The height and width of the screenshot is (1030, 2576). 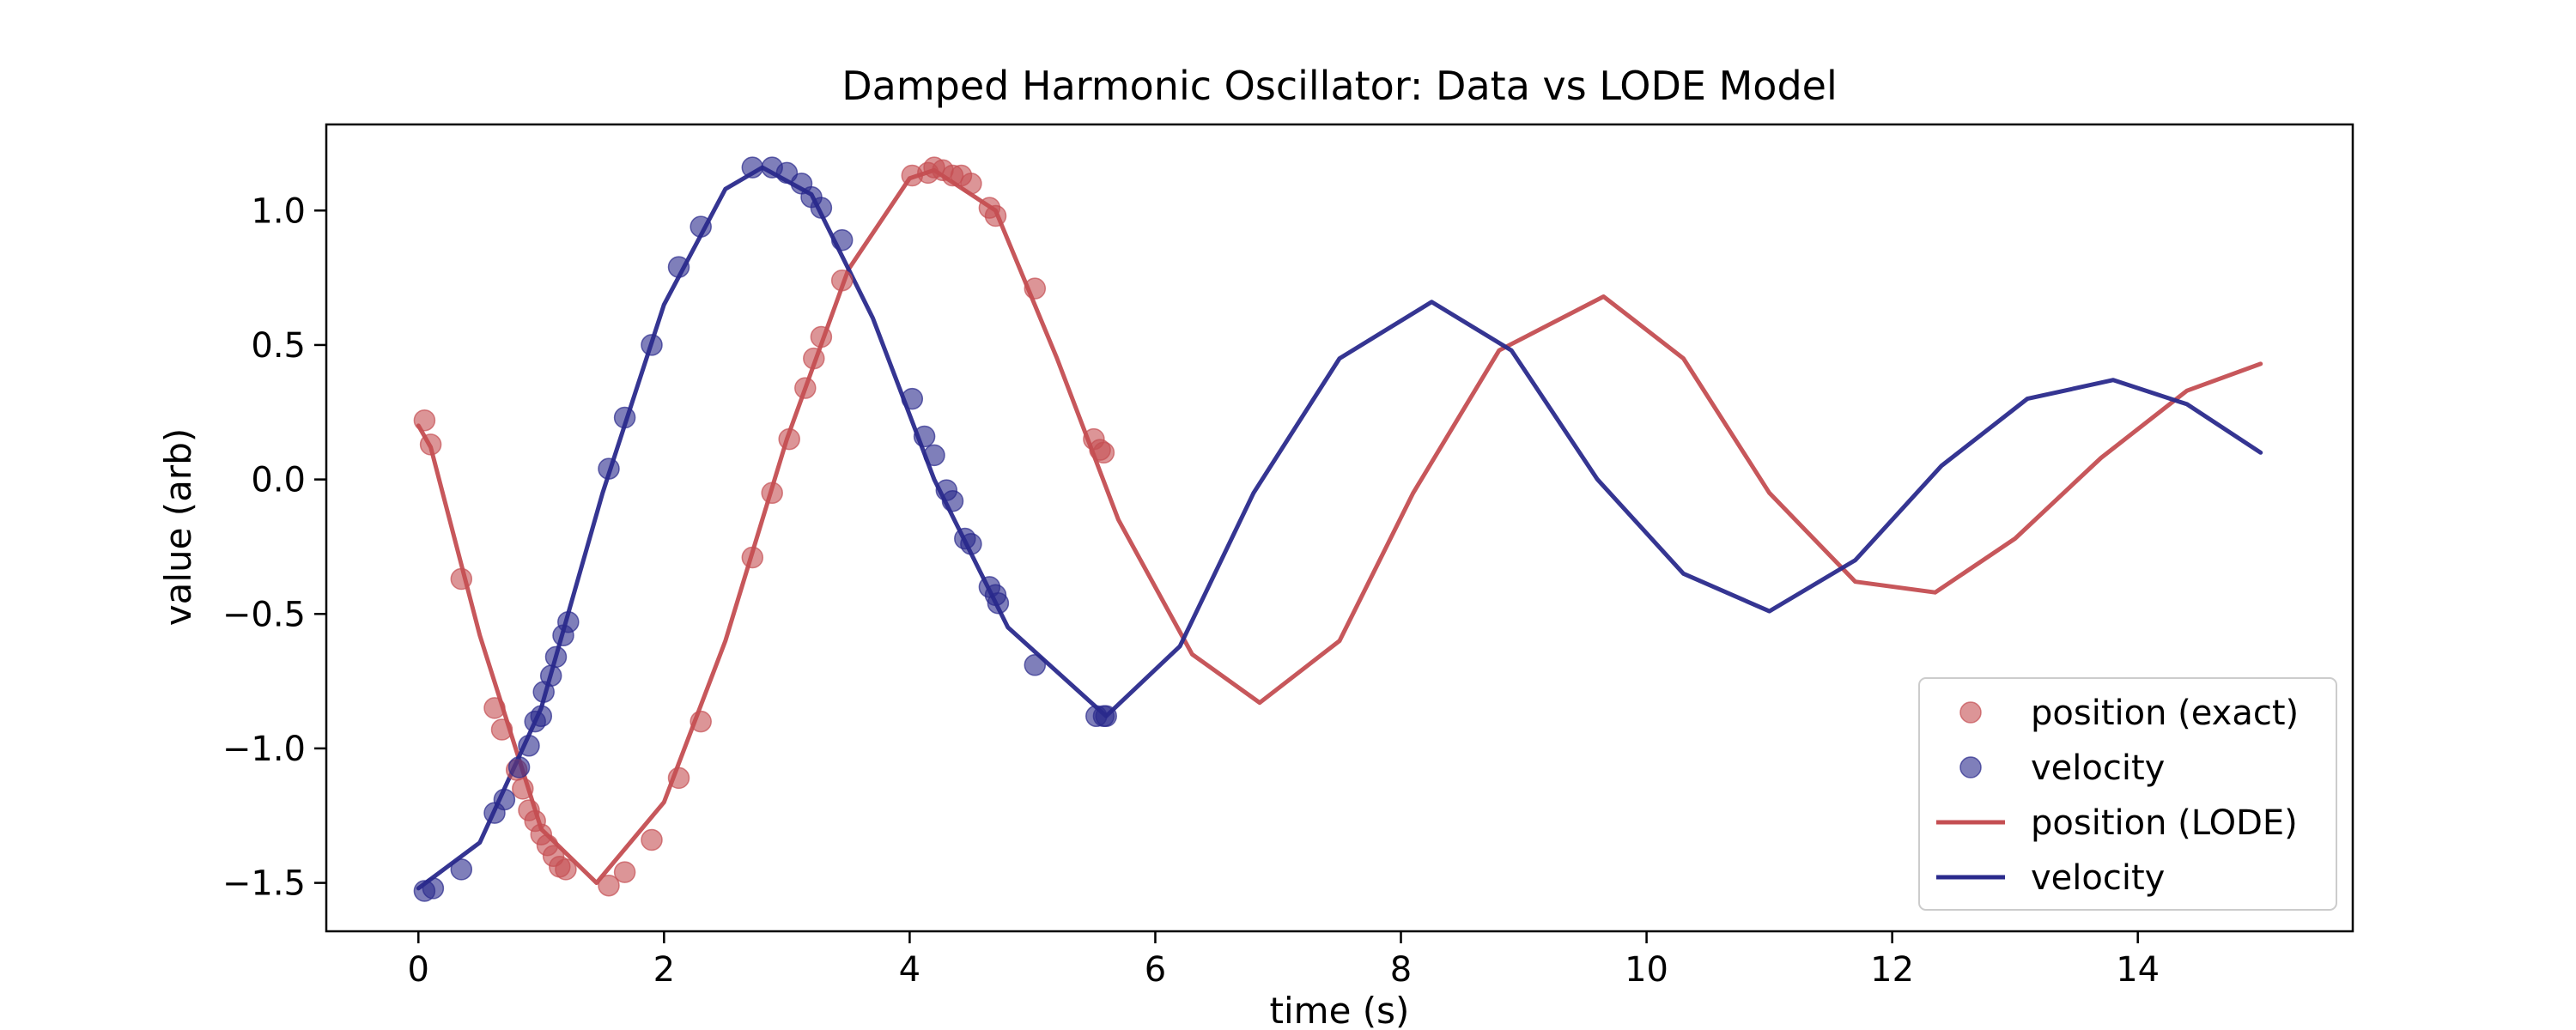 I want to click on x-tick-label: 6, so click(x=1155, y=970).